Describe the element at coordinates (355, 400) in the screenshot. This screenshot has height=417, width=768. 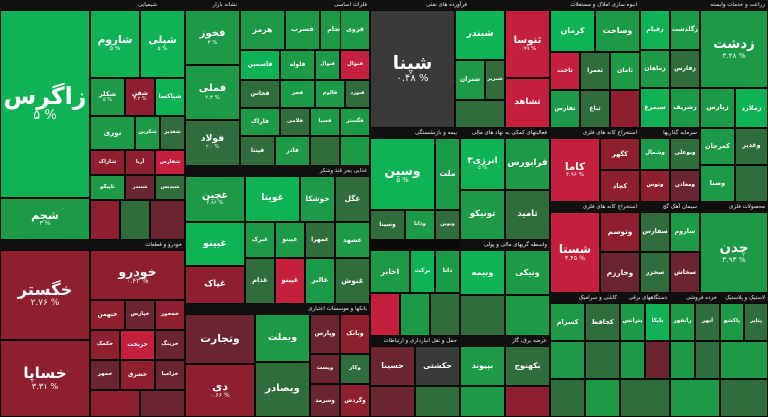
I see `stock-tile: وگردش` at that location.